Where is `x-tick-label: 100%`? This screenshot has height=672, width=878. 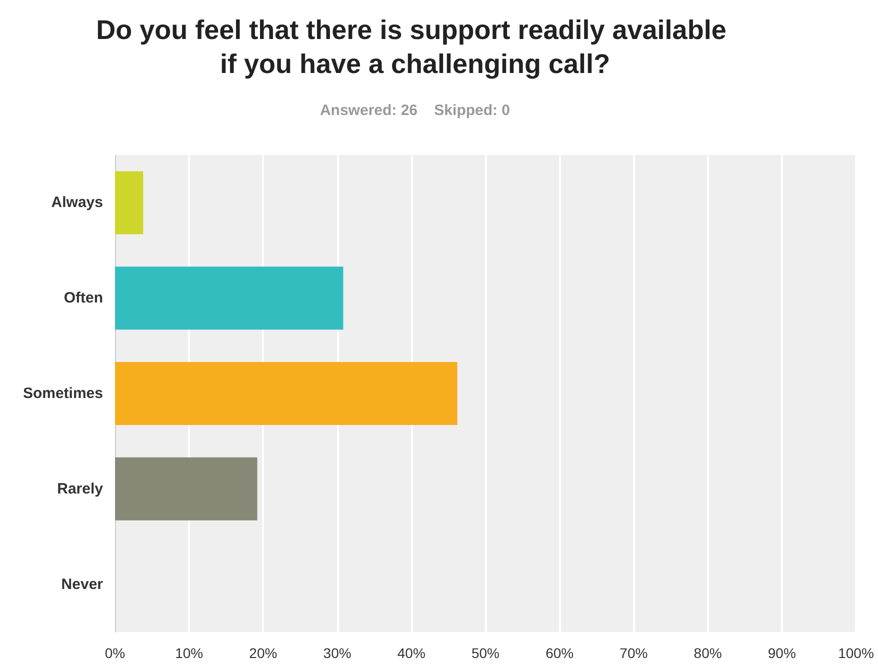 x-tick-label: 100% is located at coordinates (856, 653).